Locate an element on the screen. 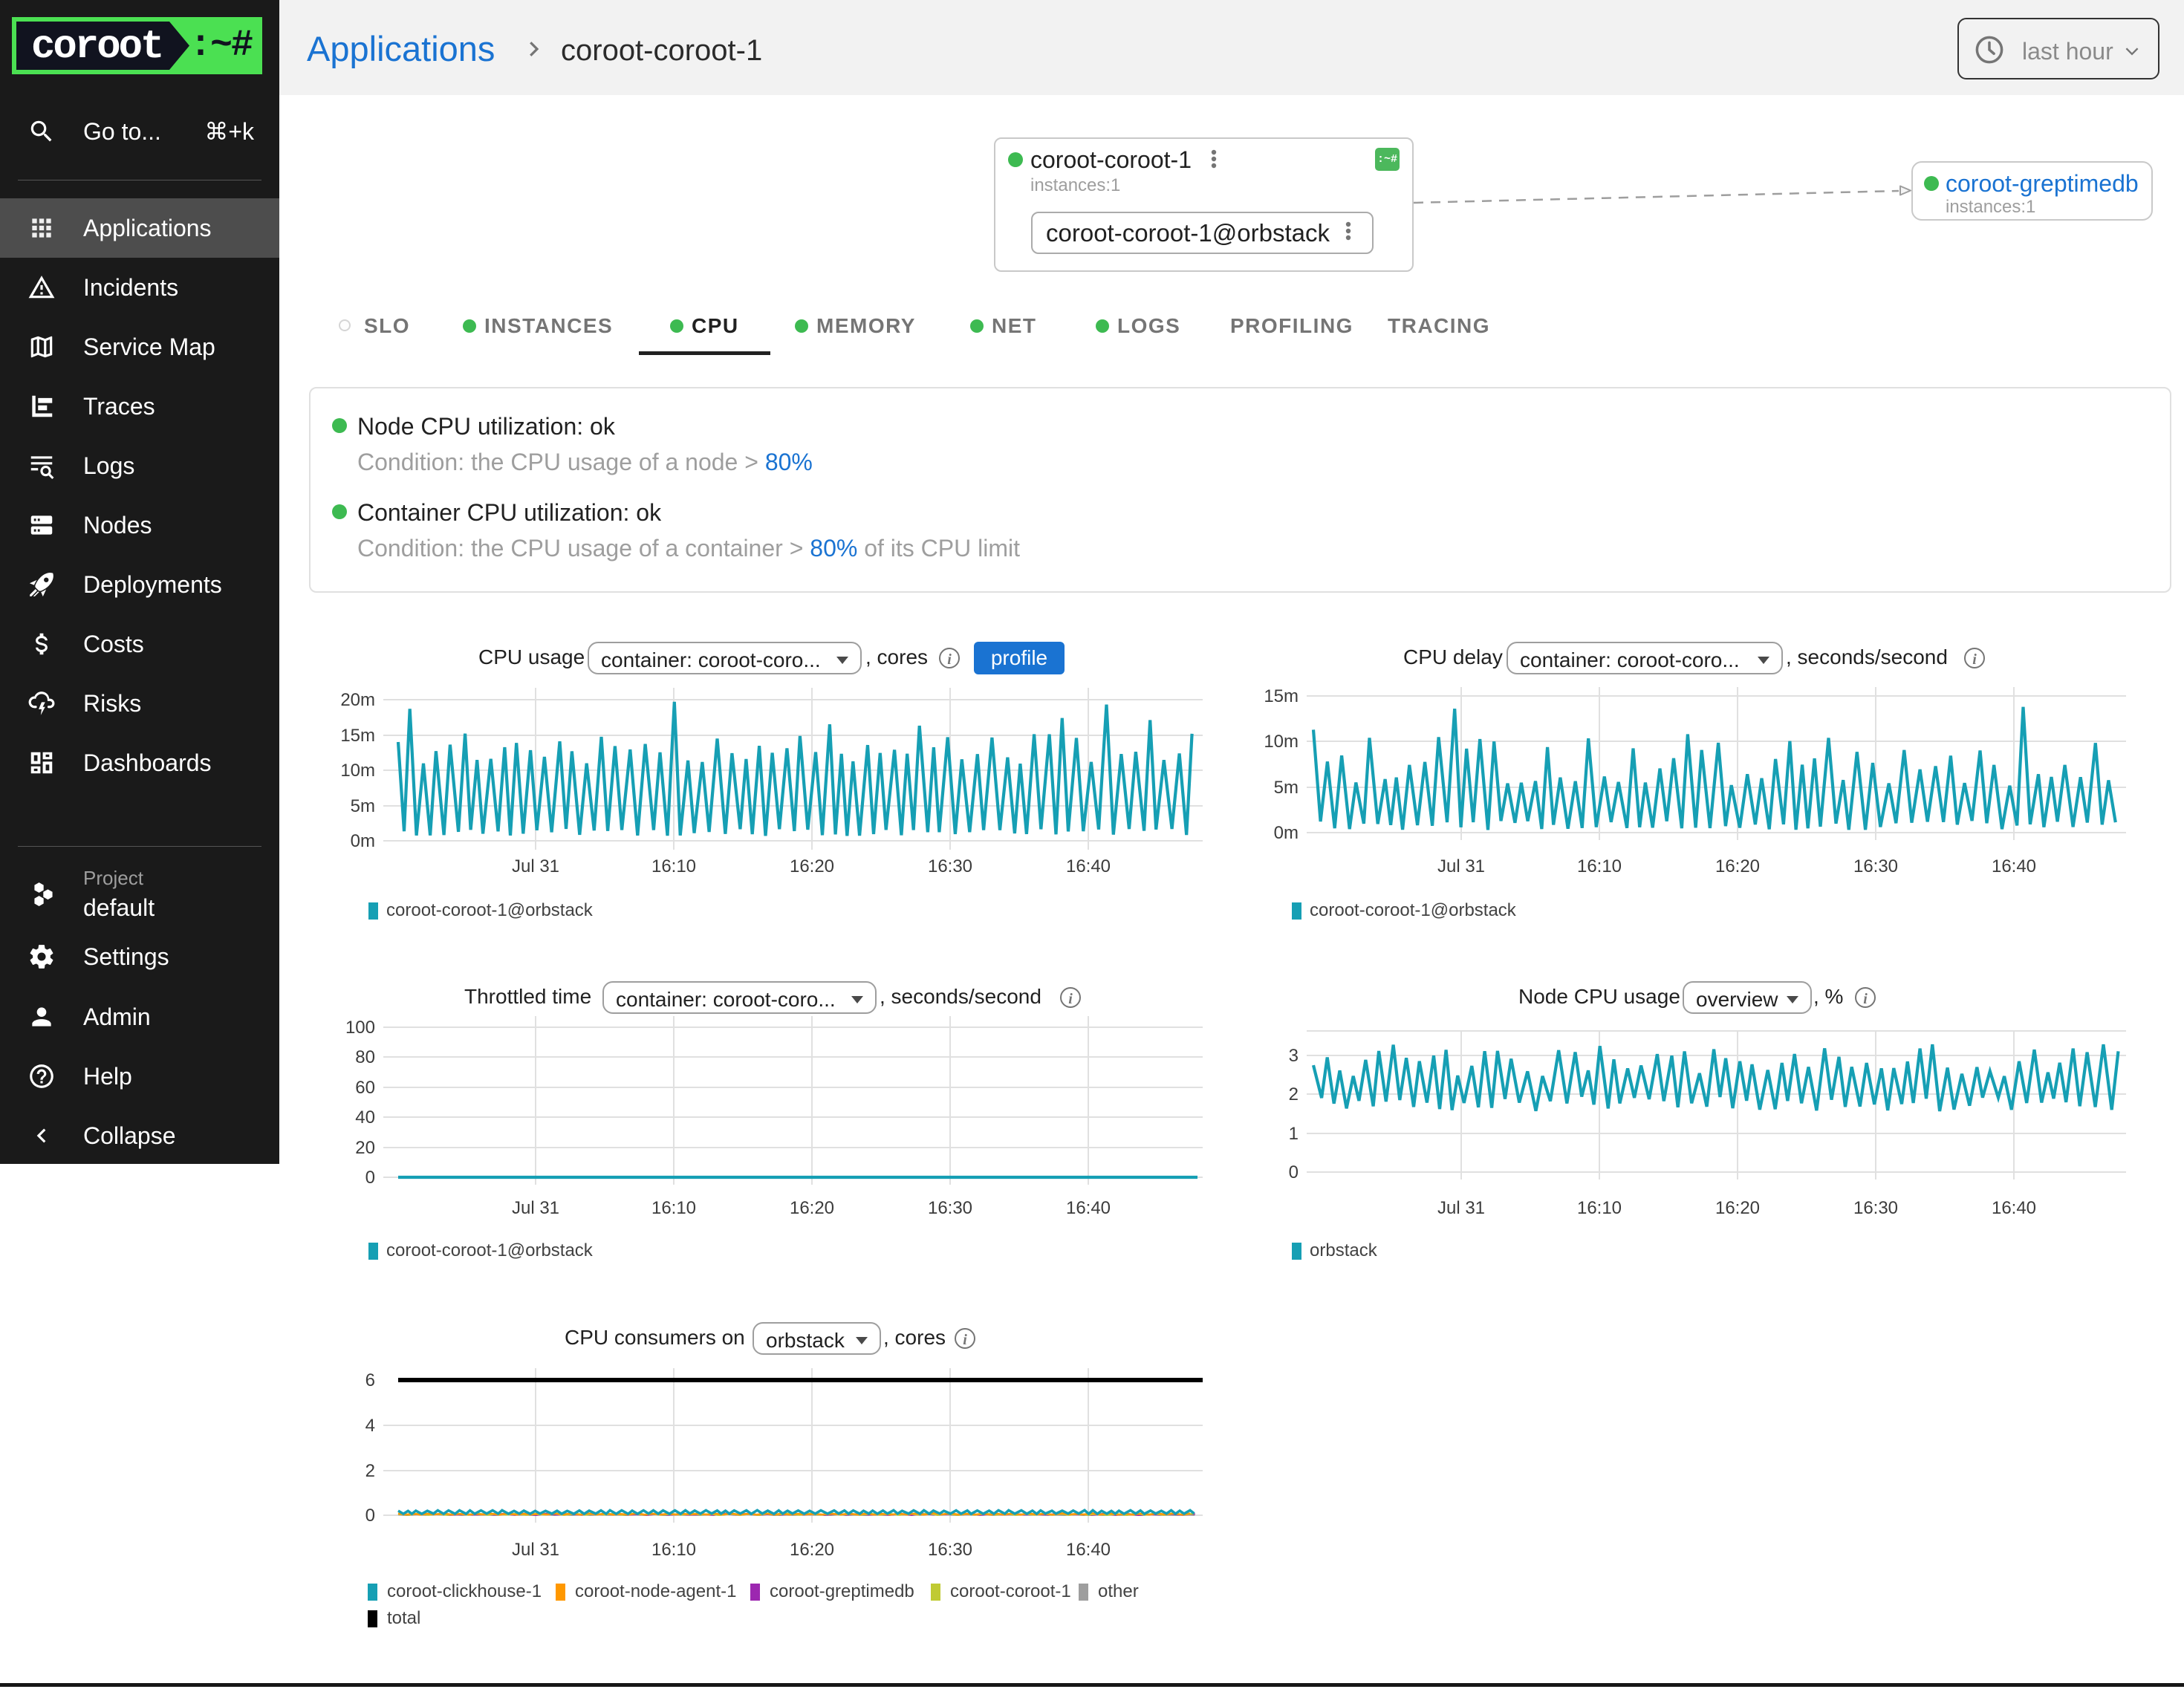 This screenshot has height=1692, width=2184. svg-text: 4 is located at coordinates (370, 1426).